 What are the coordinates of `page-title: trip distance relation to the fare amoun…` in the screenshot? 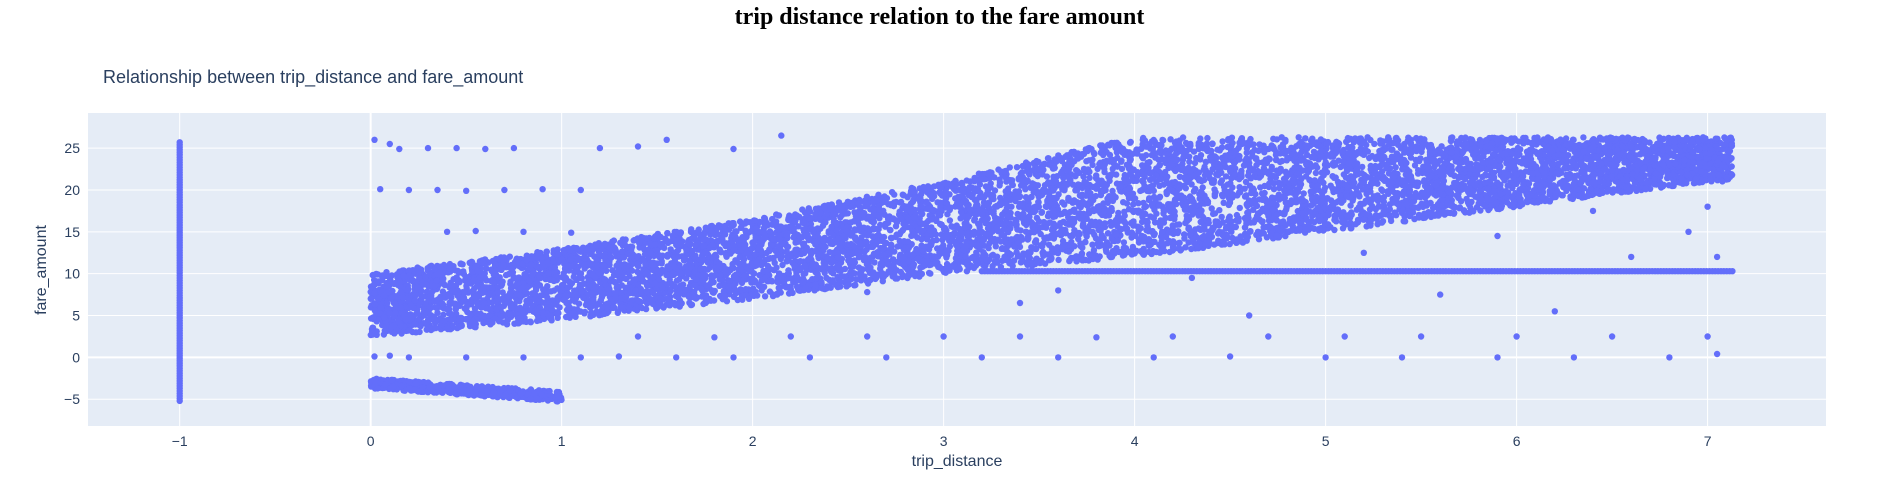 It's located at (939, 17).